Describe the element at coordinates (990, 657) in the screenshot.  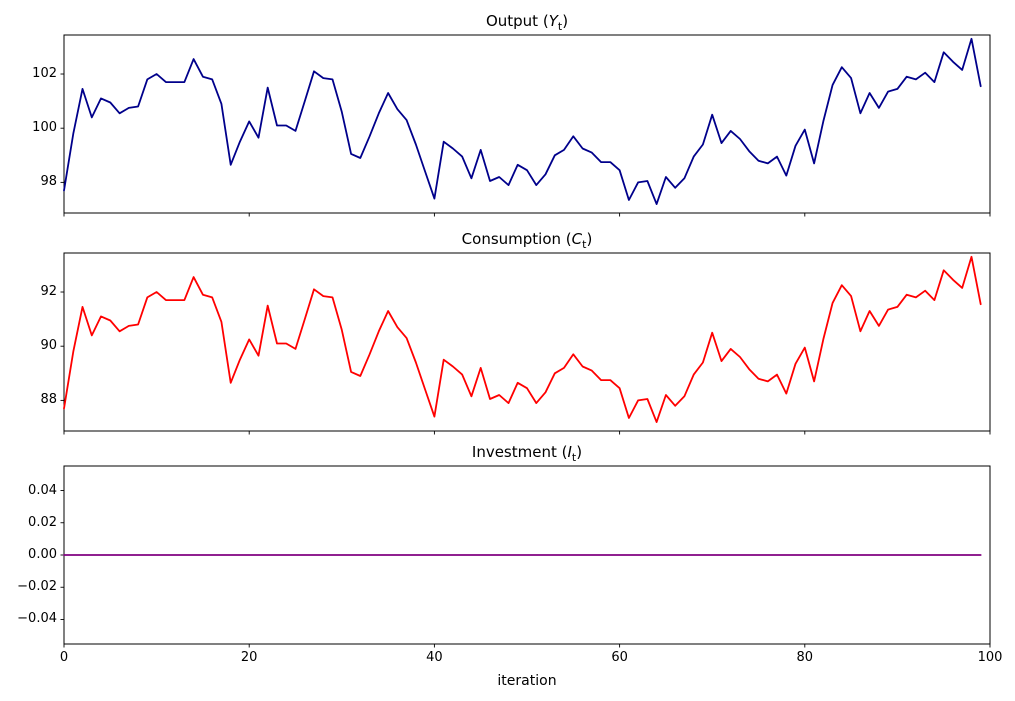
I see `x-tick-label: 100` at that location.